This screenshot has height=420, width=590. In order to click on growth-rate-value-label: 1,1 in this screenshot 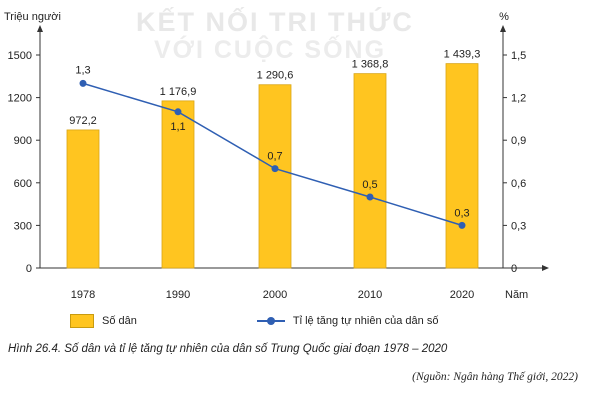, I will do `click(177, 127)`.